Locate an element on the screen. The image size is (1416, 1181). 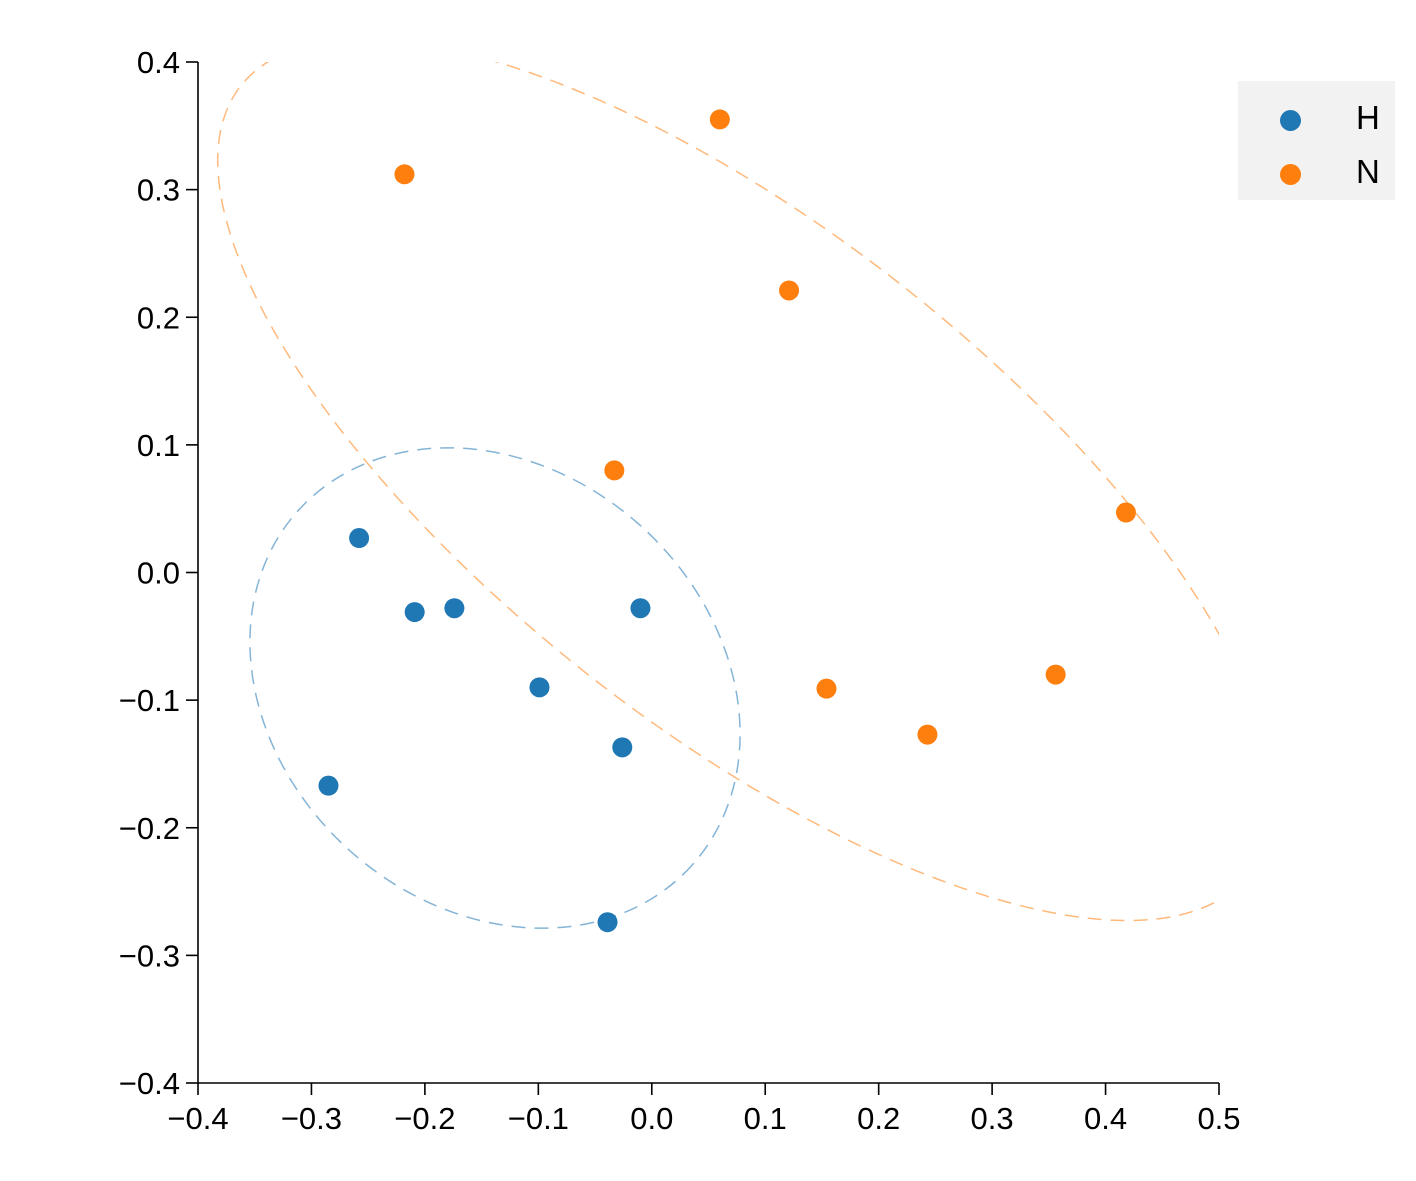
x-tick-label: 0.3 is located at coordinates (992, 1118).